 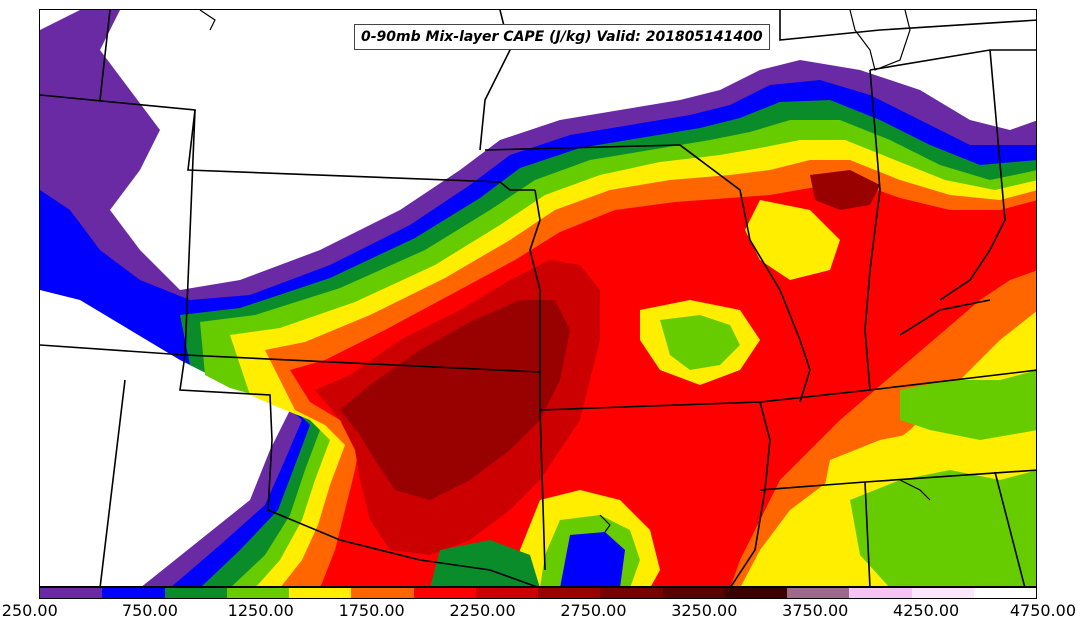 What do you see at coordinates (1042, 610) in the screenshot?
I see `colorbar-tick-label: 4750.00` at bounding box center [1042, 610].